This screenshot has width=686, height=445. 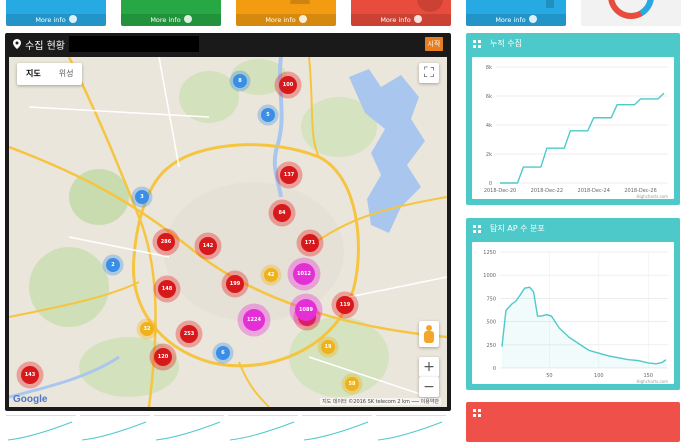 I want to click on y-tick-label: 750, so click(x=491, y=299).